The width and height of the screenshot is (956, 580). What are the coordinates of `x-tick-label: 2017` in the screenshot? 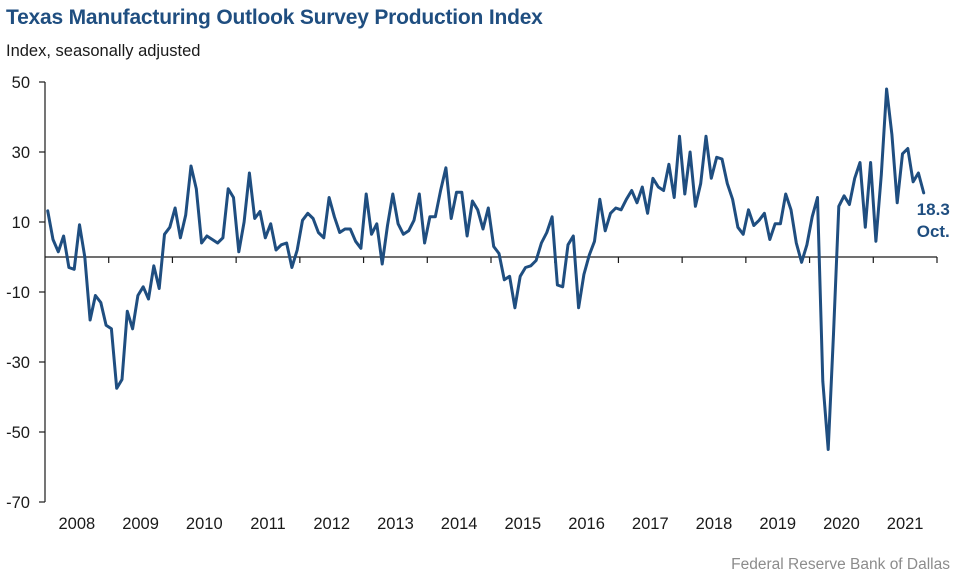 It's located at (650, 524).